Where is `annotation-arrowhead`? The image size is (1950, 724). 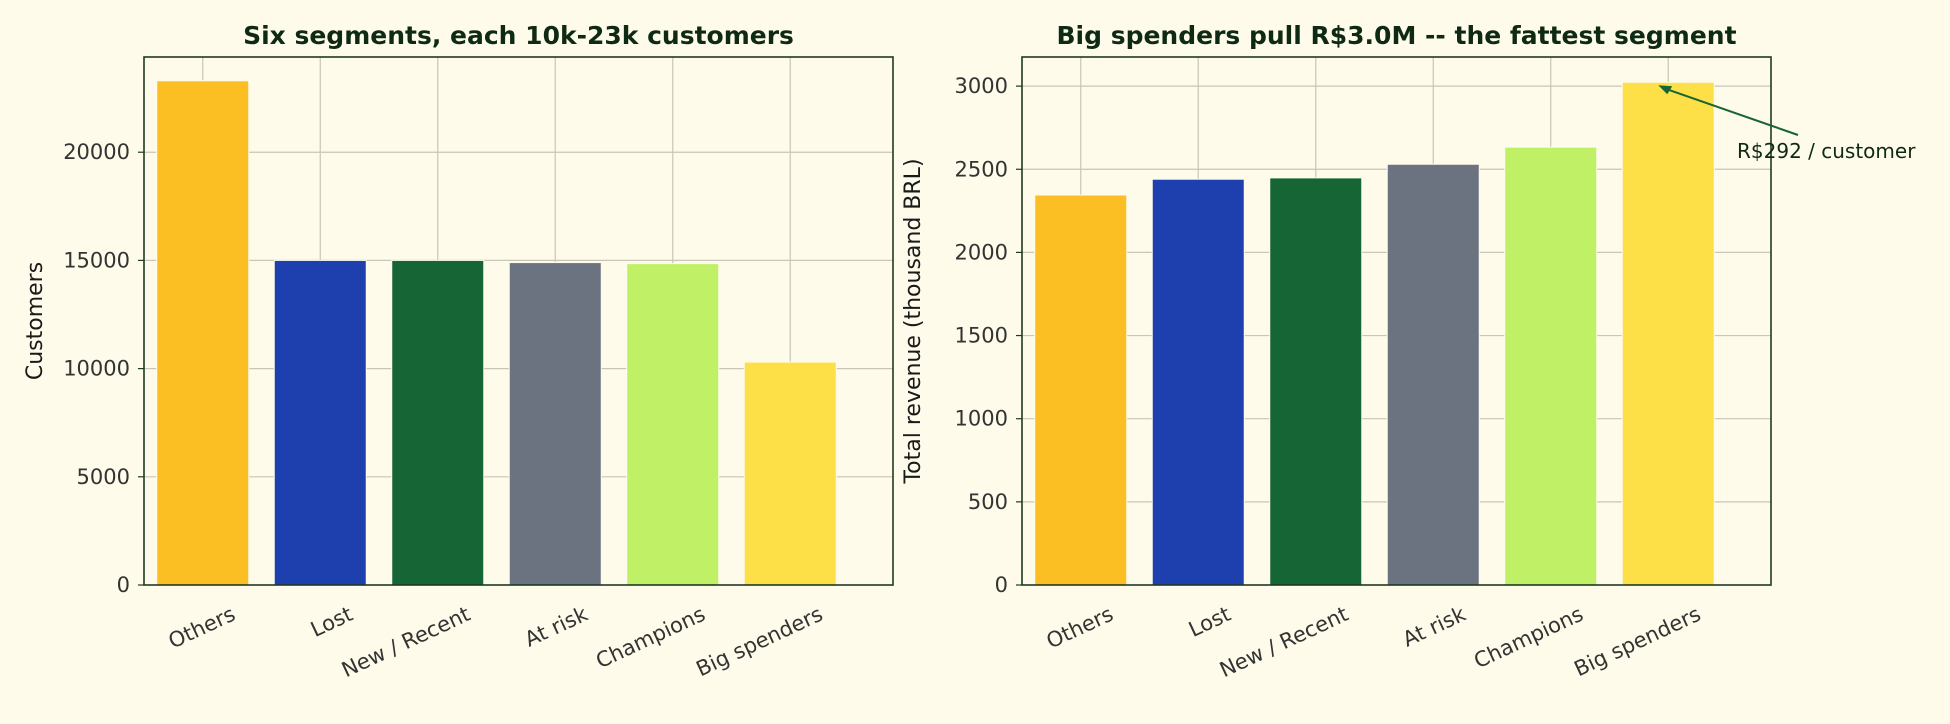 annotation-arrowhead is located at coordinates (1665, 90).